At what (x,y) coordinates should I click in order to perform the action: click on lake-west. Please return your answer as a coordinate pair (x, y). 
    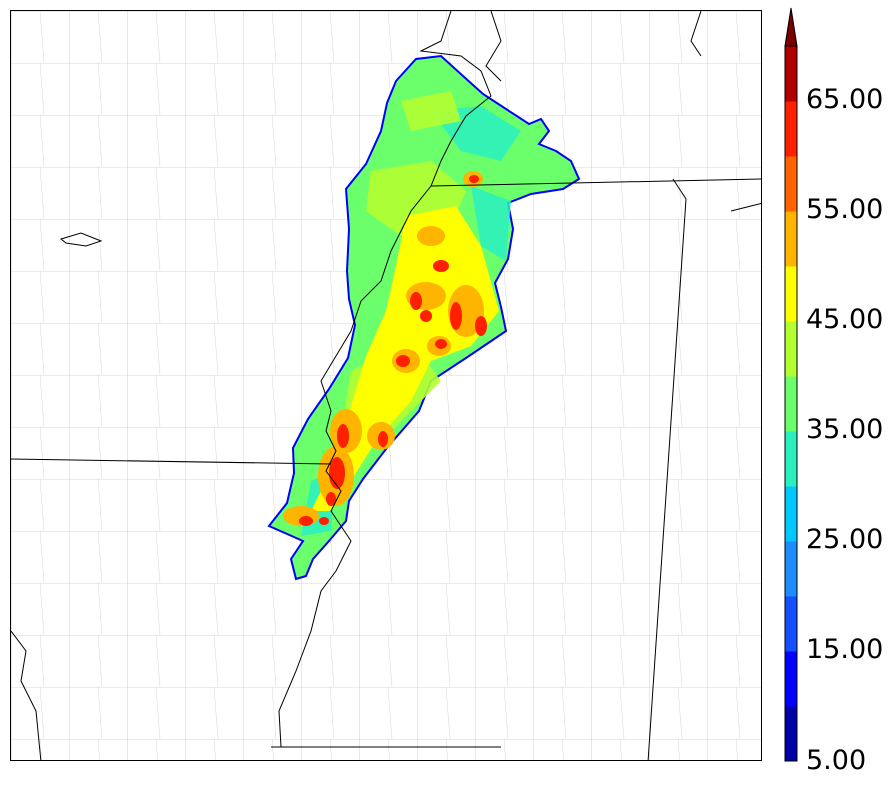
    Looking at the image, I should click on (81, 239).